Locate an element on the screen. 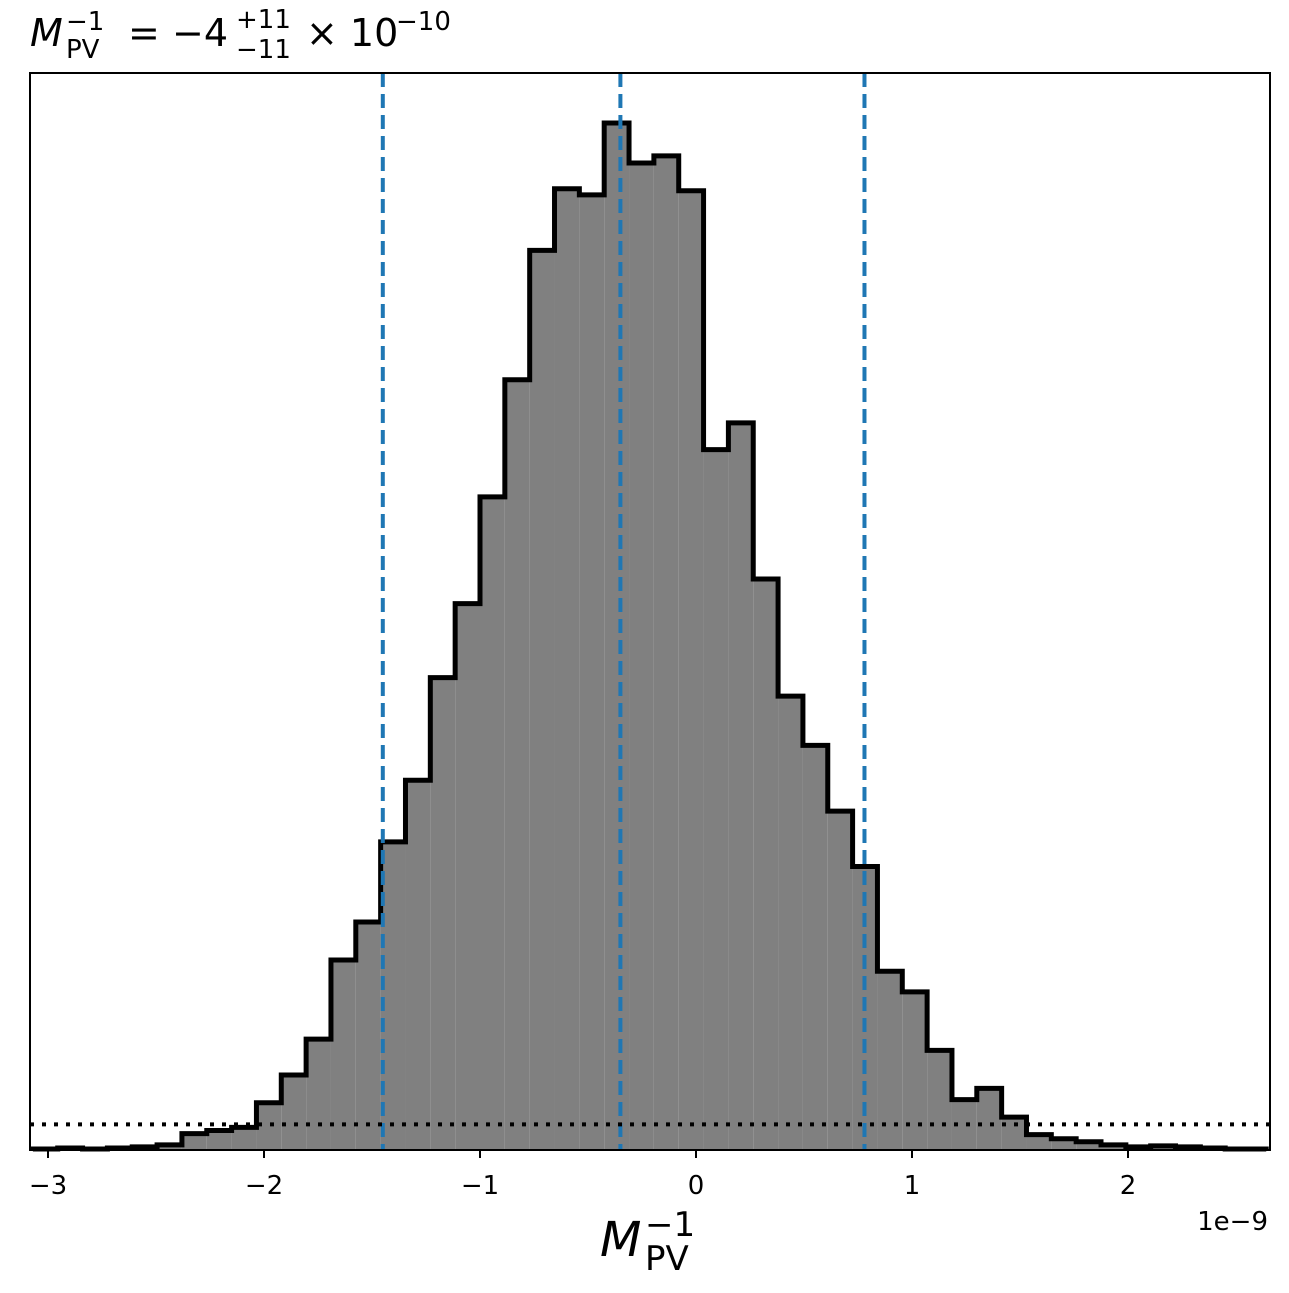 The image size is (1289, 1293). chart-title-var: M is located at coordinates (46, 33).